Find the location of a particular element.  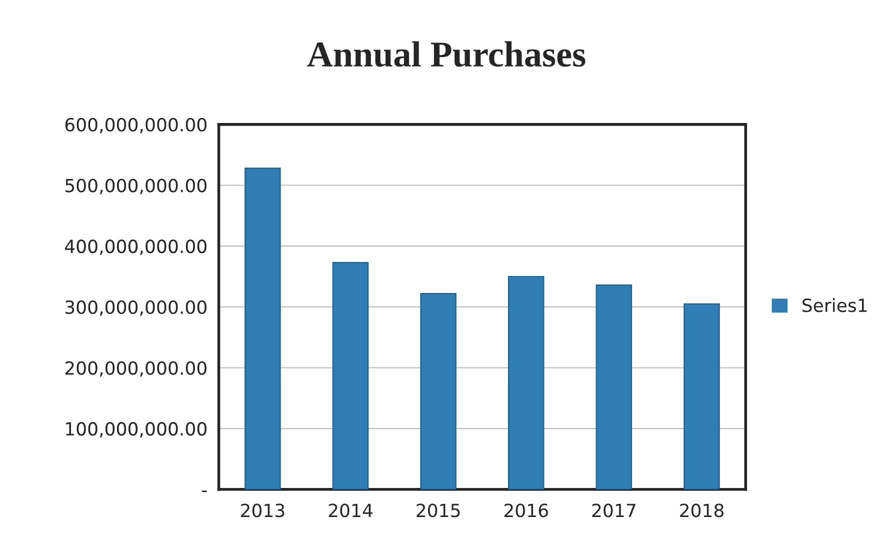

y-tick-label: 100,000,000.00 is located at coordinates (136, 430).